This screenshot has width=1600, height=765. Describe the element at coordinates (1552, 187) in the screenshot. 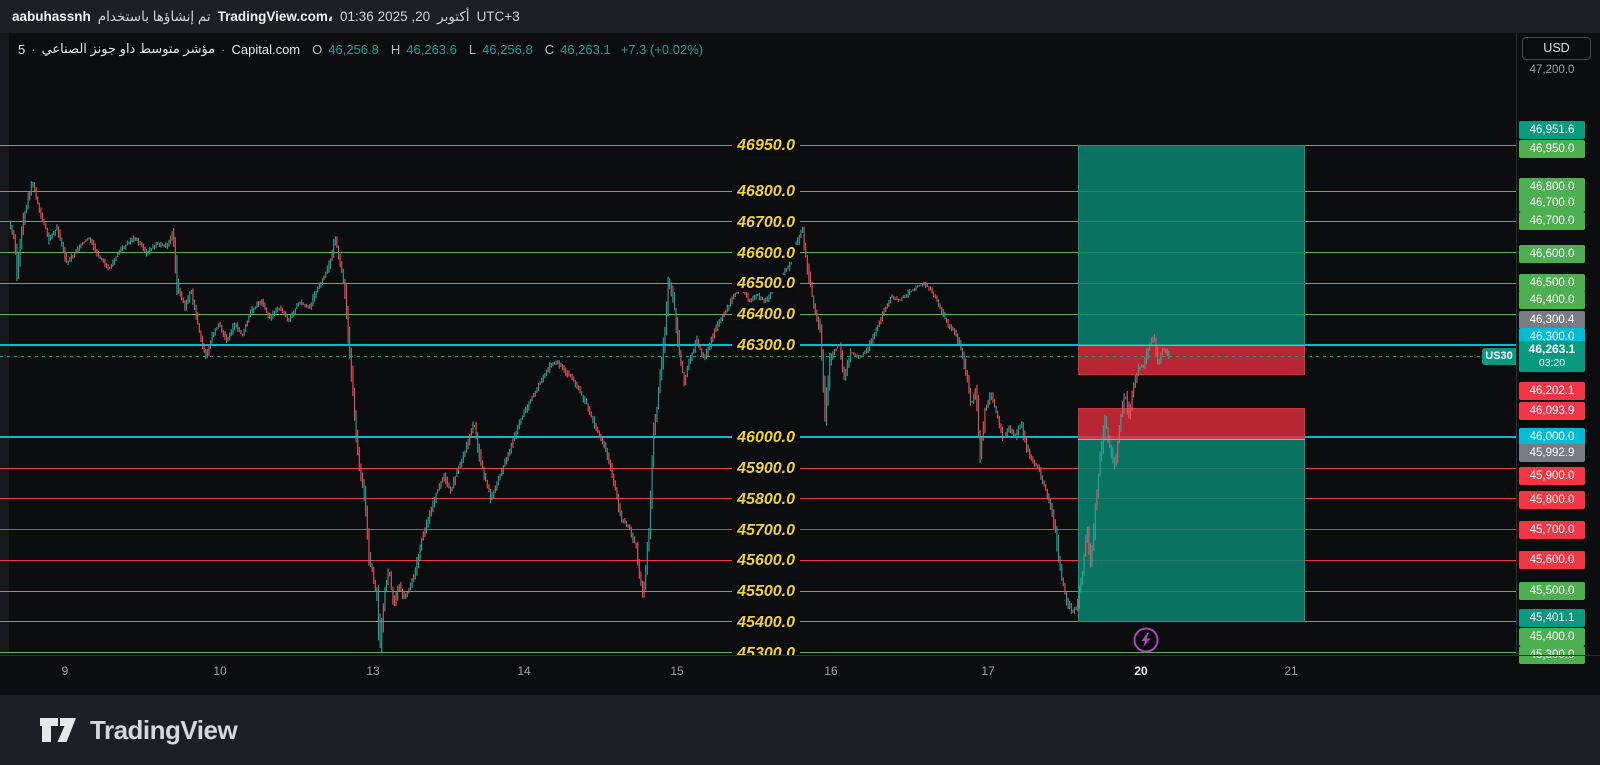

I see `price-scale-label: 46,800.0` at that location.